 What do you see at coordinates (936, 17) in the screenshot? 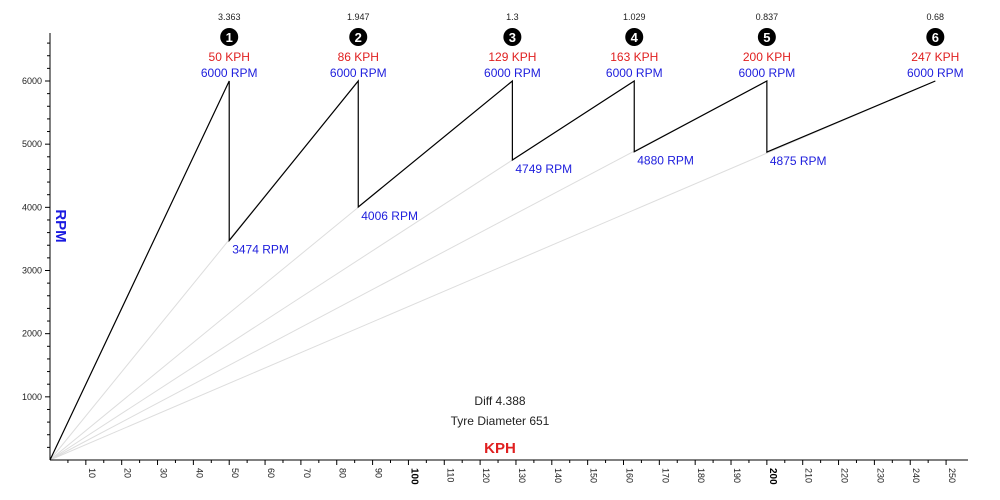
I see `gear-6-ratio: 0.68` at bounding box center [936, 17].